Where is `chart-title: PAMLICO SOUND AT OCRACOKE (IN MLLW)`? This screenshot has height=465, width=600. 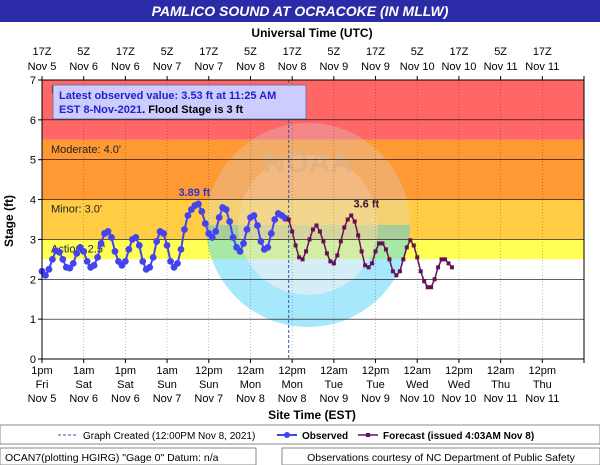 chart-title: PAMLICO SOUND AT OCRACOKE (IN MLLW) is located at coordinates (300, 11).